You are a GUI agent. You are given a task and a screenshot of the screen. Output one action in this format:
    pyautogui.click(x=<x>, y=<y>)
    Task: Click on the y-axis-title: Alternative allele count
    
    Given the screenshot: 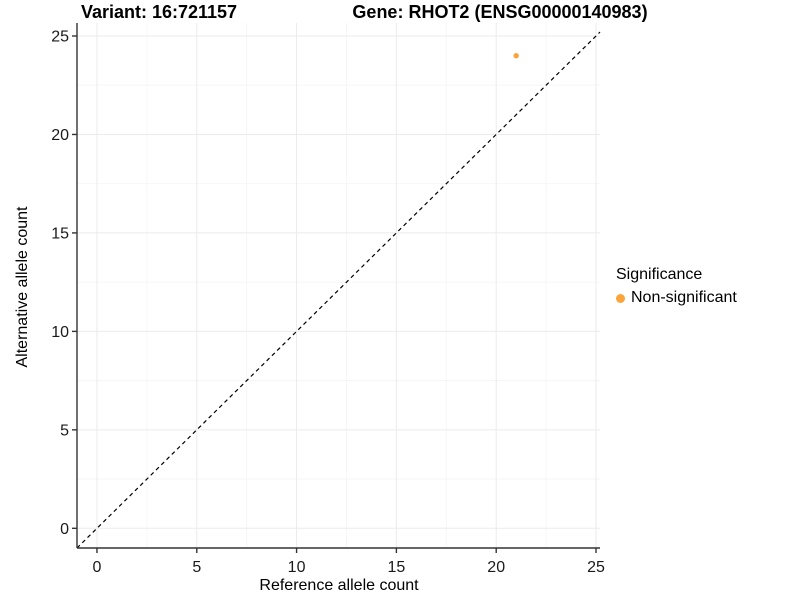 What is the action you would take?
    pyautogui.click(x=22, y=287)
    